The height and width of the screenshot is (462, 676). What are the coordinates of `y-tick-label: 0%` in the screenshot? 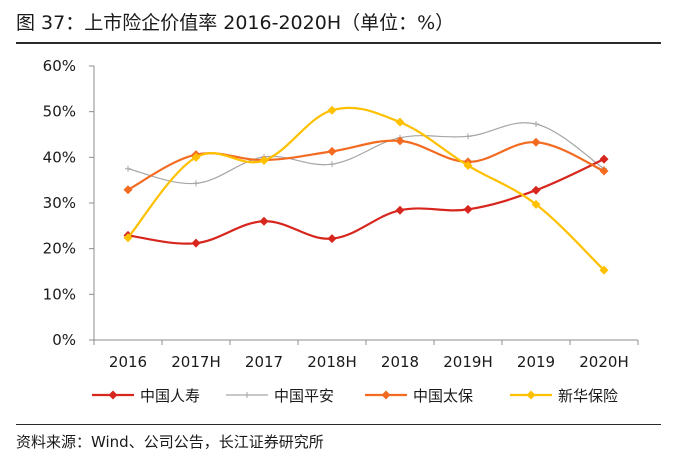 It's located at (64, 340).